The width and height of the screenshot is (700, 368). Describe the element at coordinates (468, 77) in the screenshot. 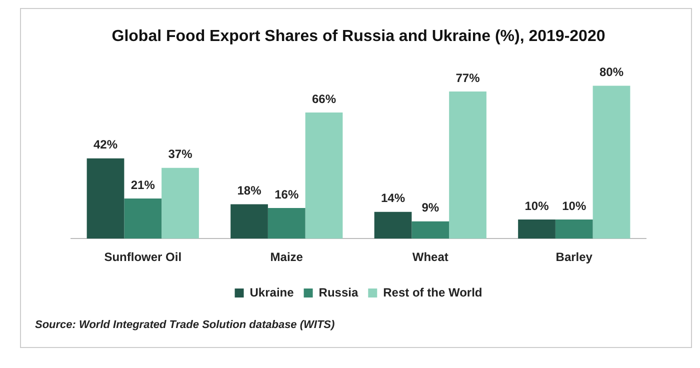

I see `data-label: 77%` at that location.